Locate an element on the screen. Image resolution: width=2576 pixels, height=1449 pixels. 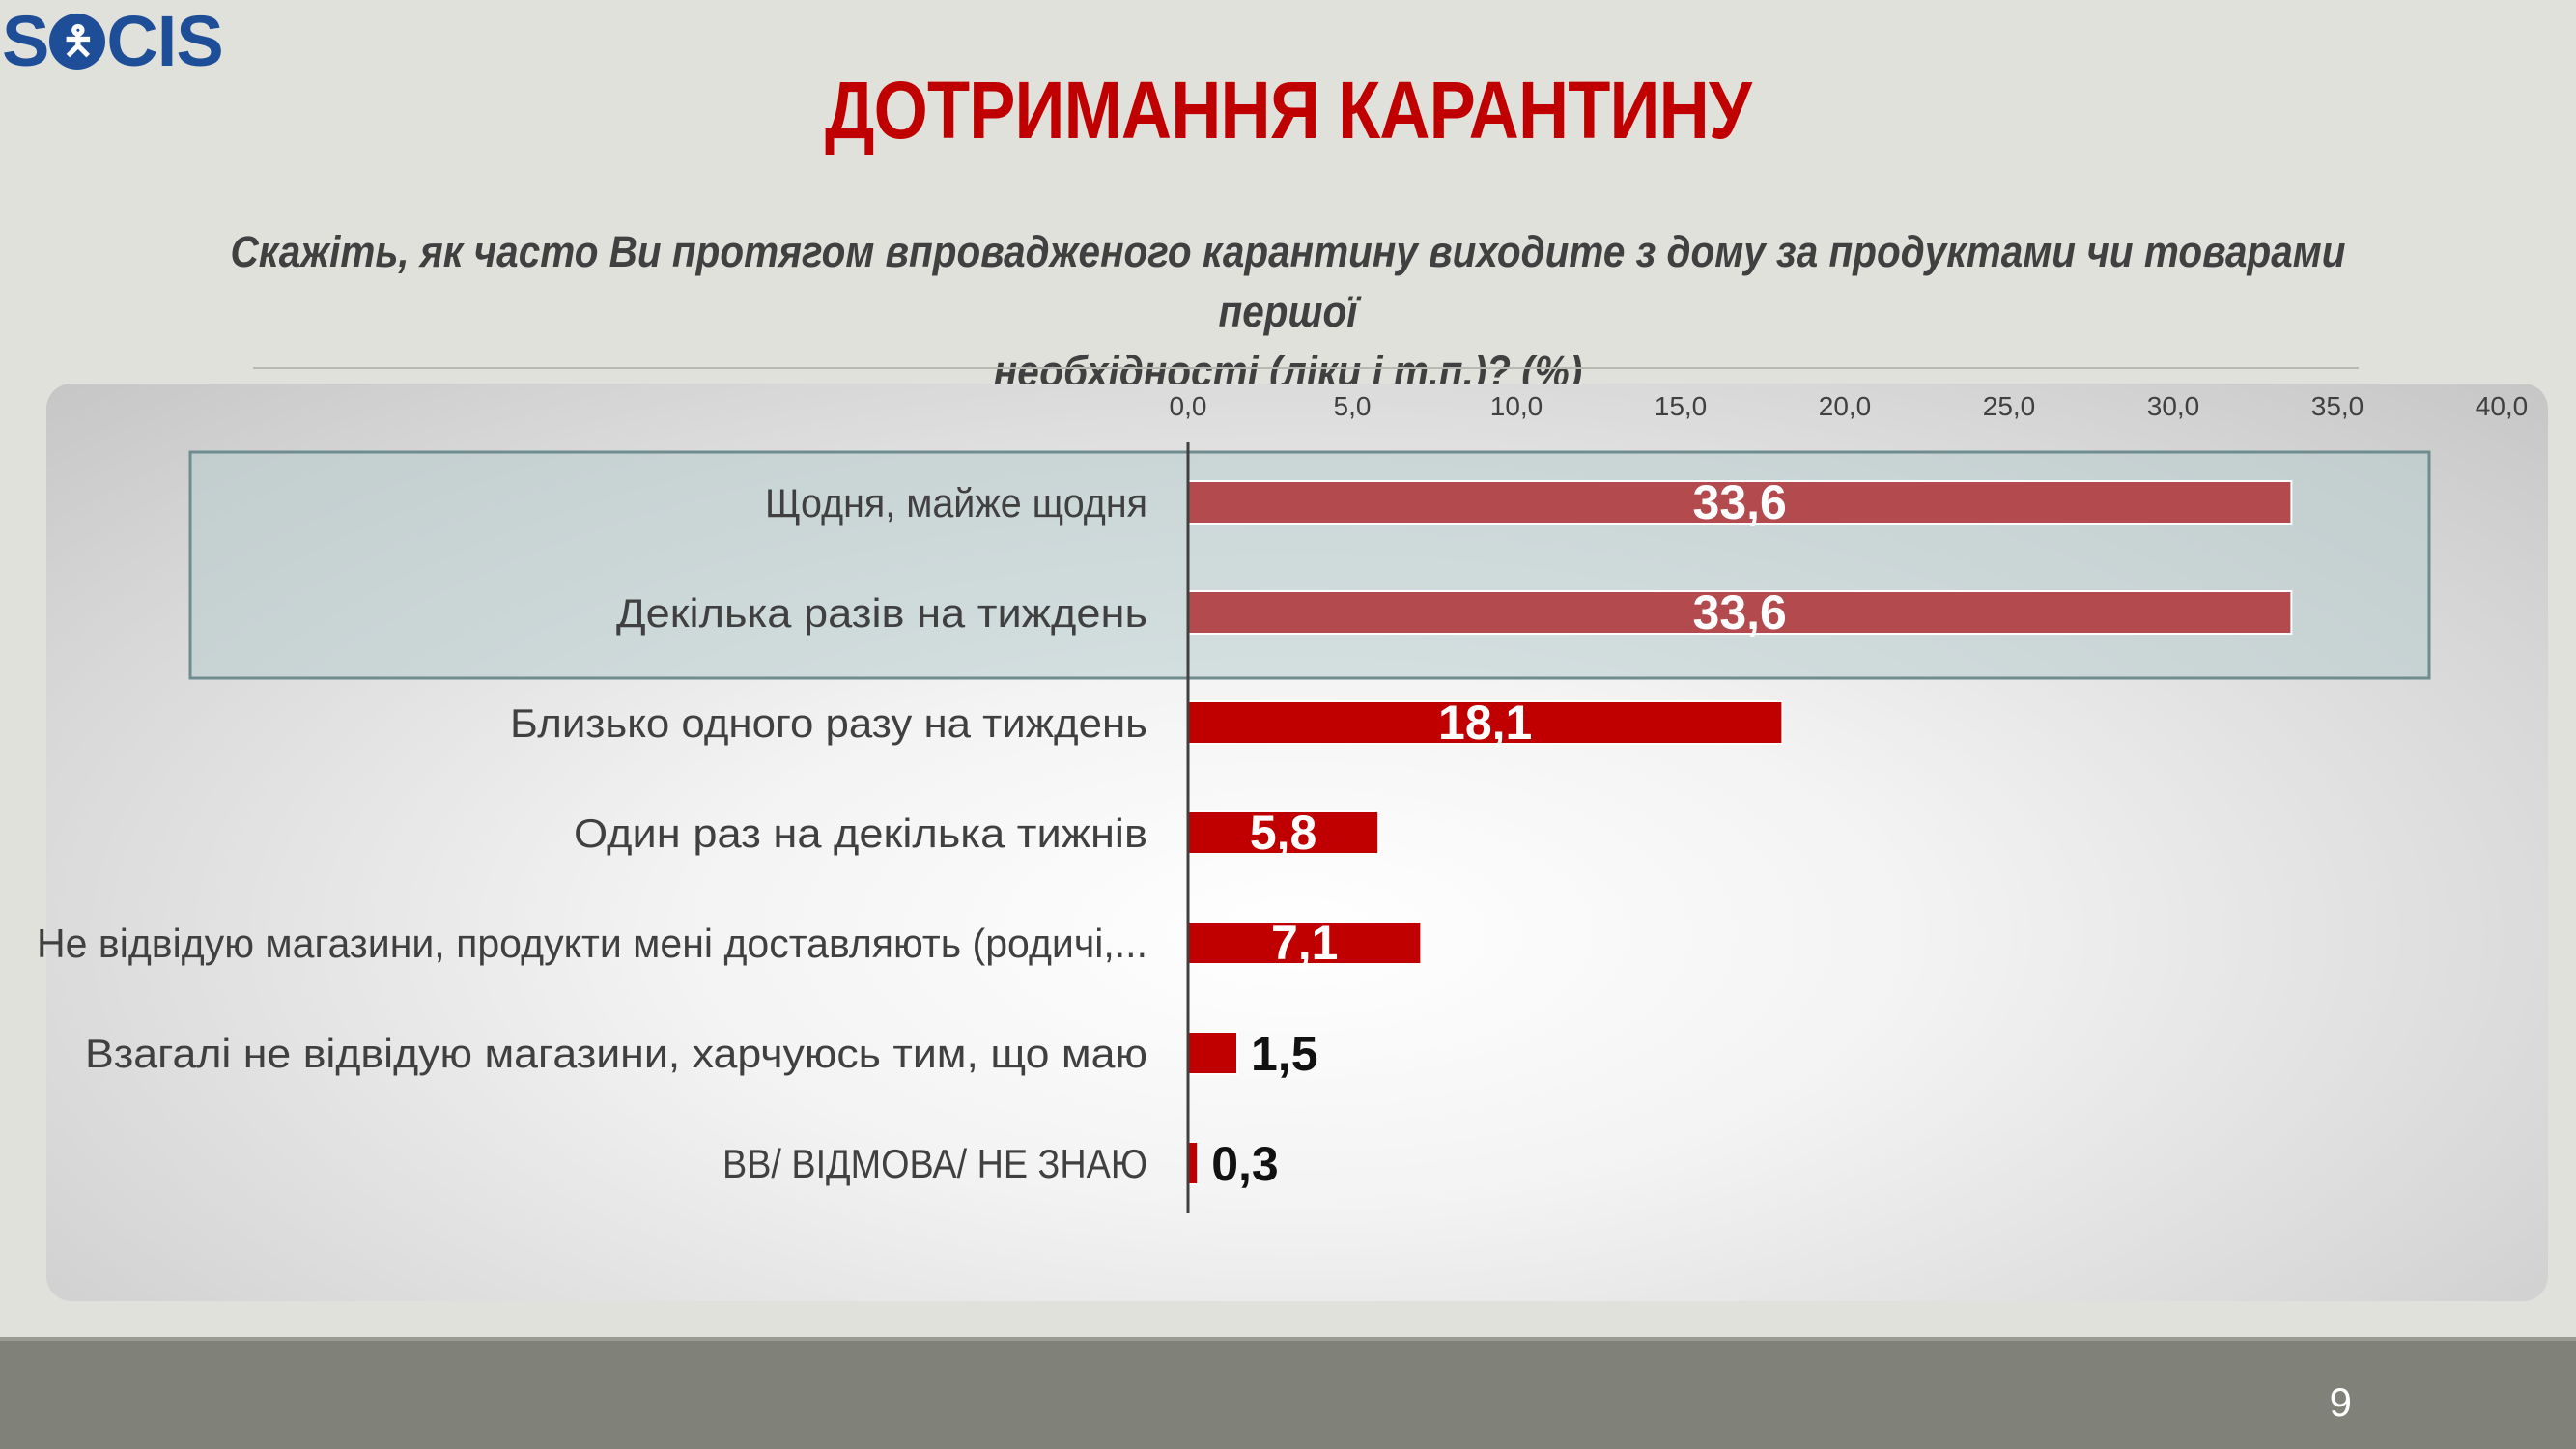
value-label: 5,8 is located at coordinates (1283, 833).